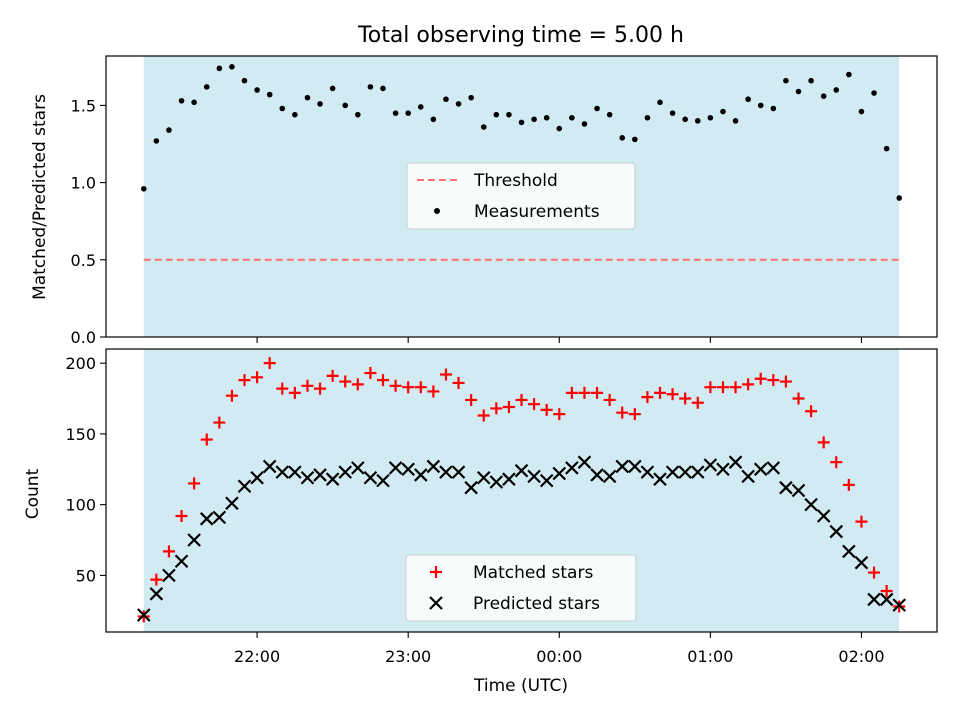  Describe the element at coordinates (83, 183) in the screenshot. I see `top-y-tick-label: 1.0` at that location.